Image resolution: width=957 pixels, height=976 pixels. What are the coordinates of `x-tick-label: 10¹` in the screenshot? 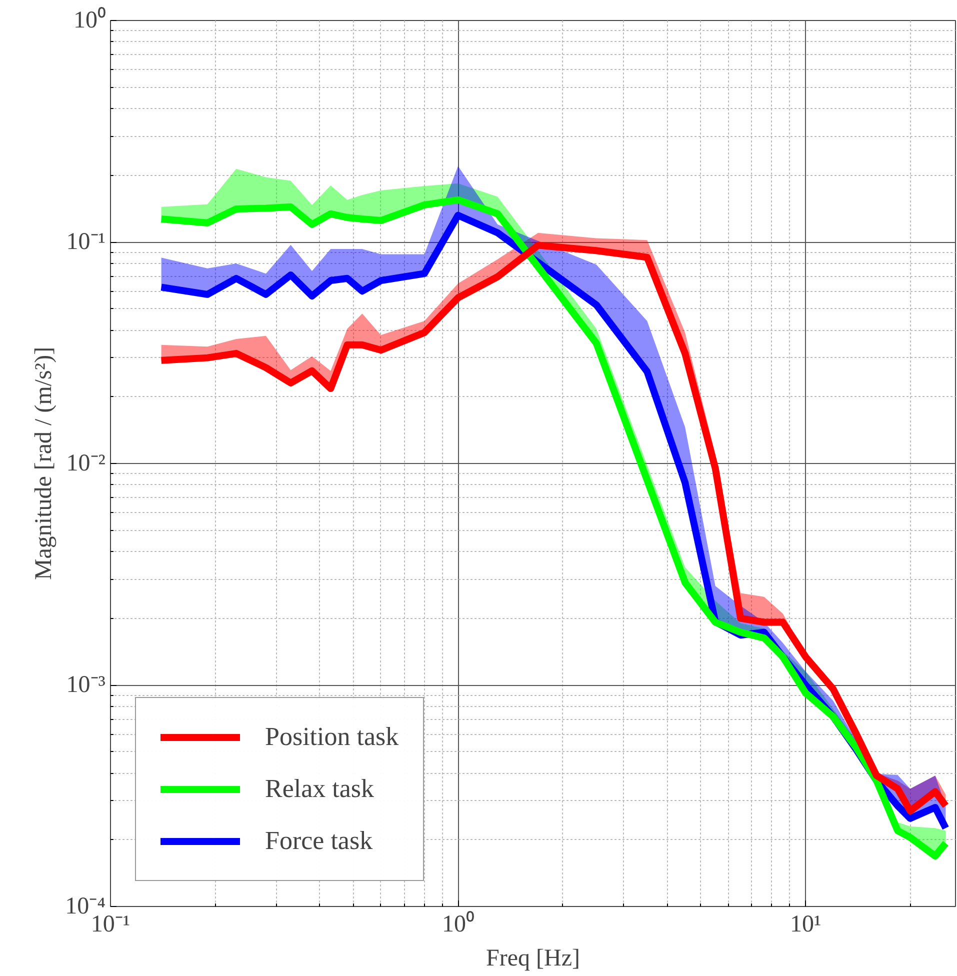 It's located at (806, 925).